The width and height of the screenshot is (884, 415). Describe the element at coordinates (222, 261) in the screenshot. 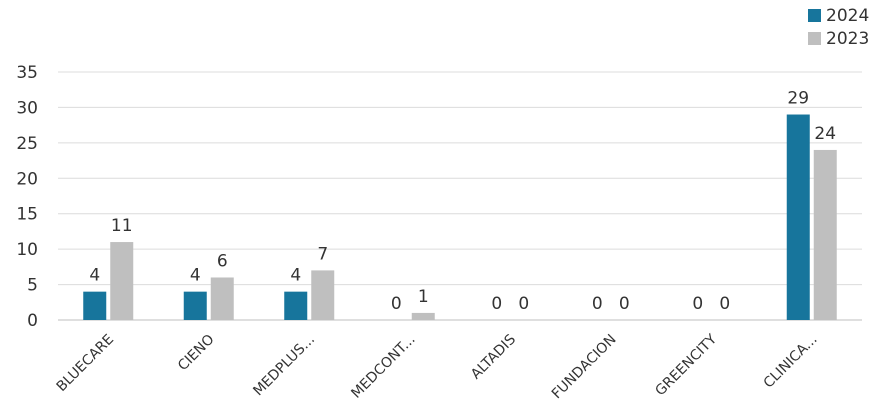

I see `data-label-2023-1: 6` at that location.